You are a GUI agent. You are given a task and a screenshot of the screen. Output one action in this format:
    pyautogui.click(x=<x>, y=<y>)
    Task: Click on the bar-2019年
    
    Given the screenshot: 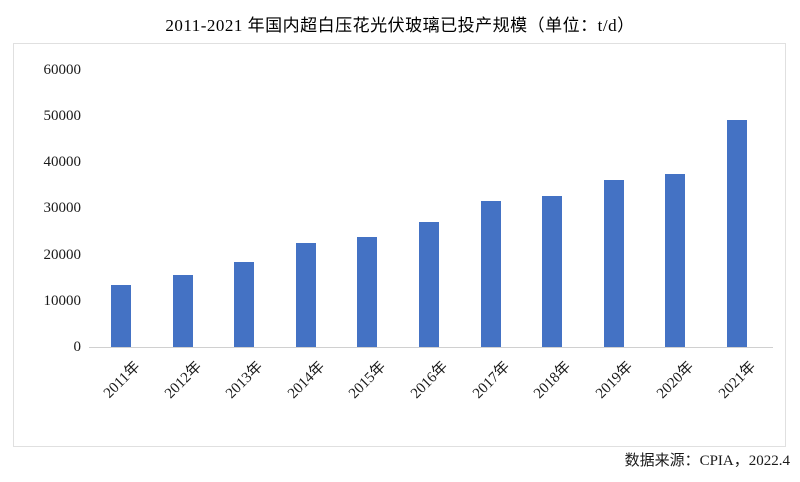 What is the action you would take?
    pyautogui.click(x=613, y=263)
    